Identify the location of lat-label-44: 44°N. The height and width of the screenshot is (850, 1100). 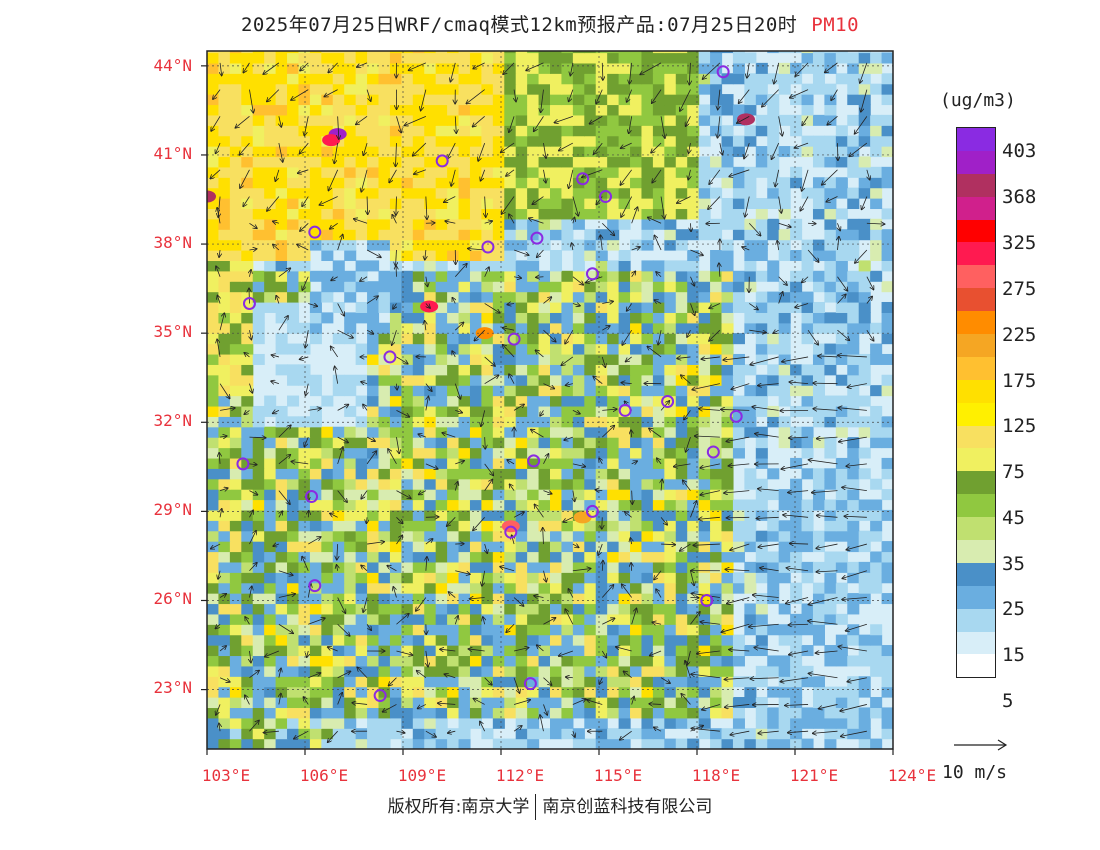
(172, 65).